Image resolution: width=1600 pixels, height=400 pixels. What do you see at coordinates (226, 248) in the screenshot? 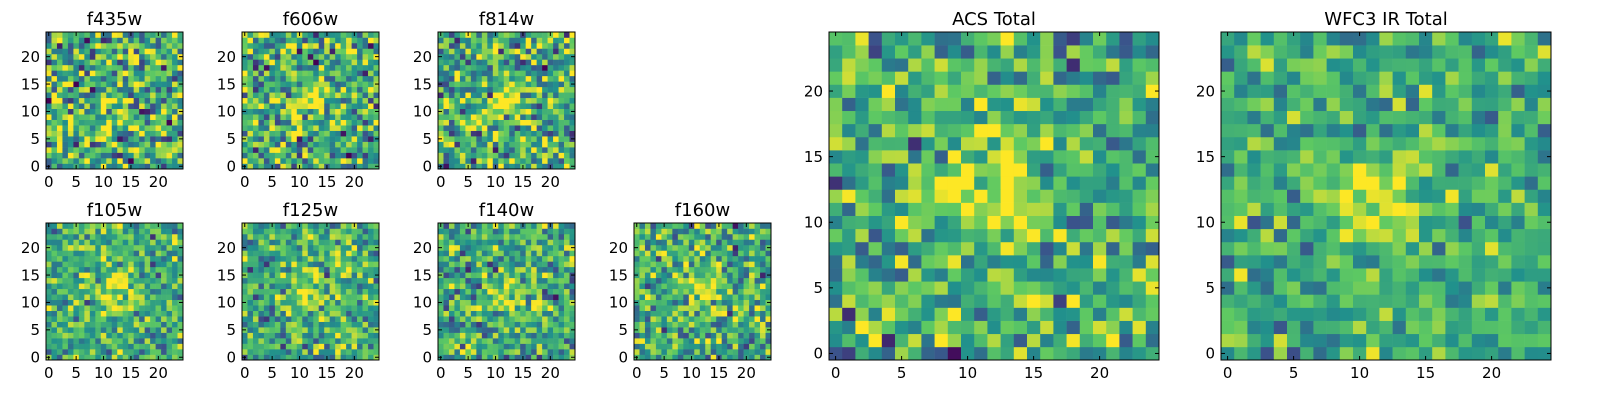
I see `y-tick-label: 20` at bounding box center [226, 248].